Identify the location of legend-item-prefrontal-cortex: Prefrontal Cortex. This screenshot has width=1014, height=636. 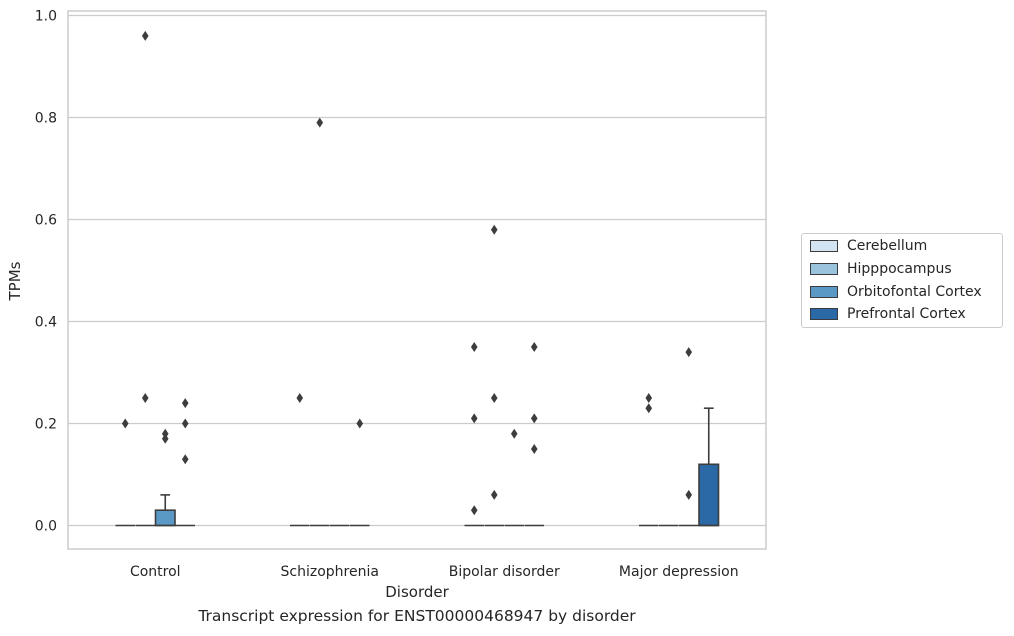
(888, 314).